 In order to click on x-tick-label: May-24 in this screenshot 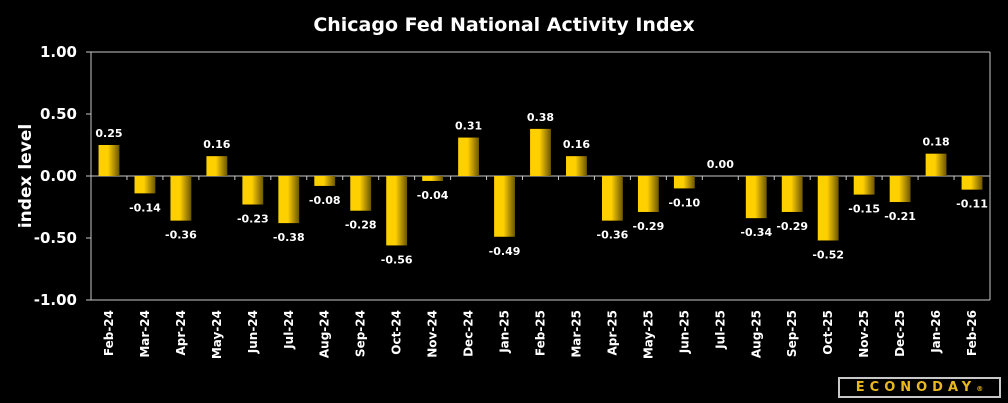, I will do `click(217, 334)`.